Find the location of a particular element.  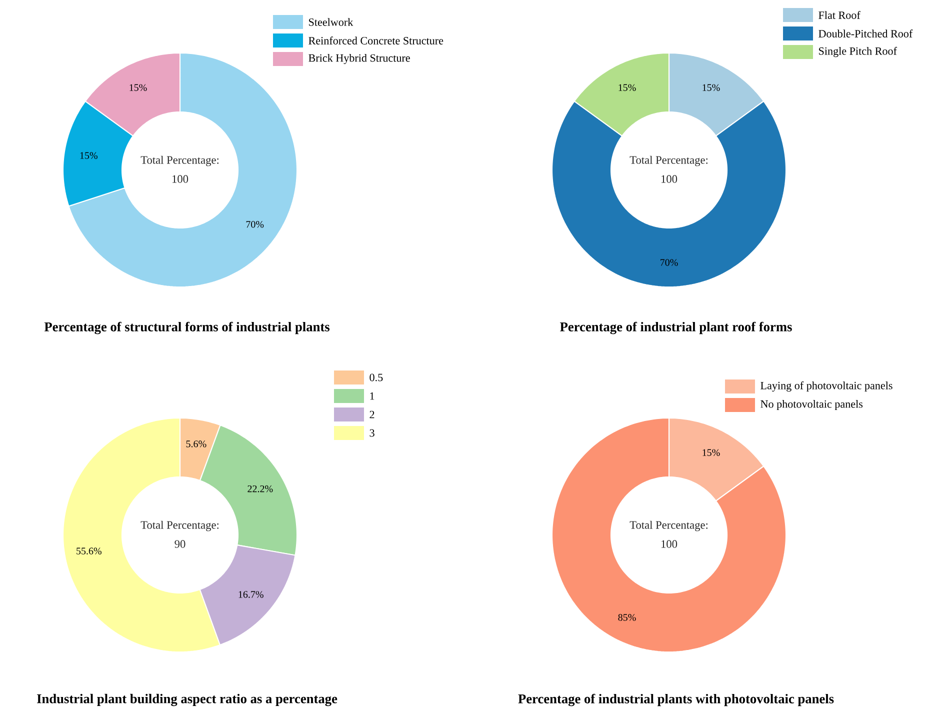

data-label: 22.2% is located at coordinates (260, 488).